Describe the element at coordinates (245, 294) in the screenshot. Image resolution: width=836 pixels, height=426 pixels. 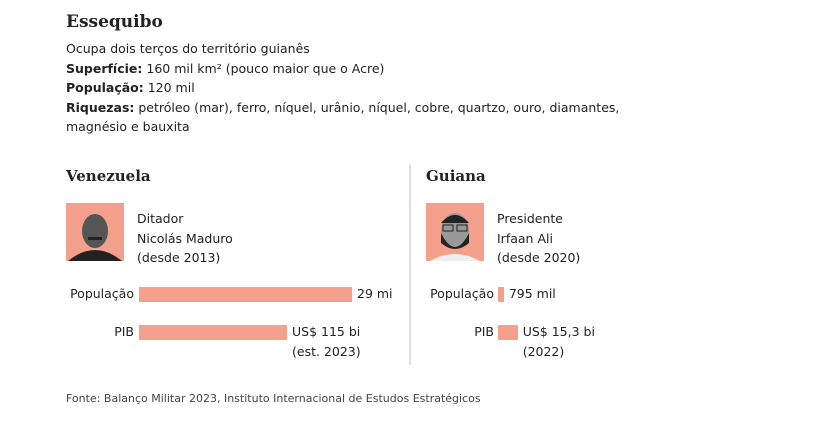
I see `population-bar-venezuela` at that location.